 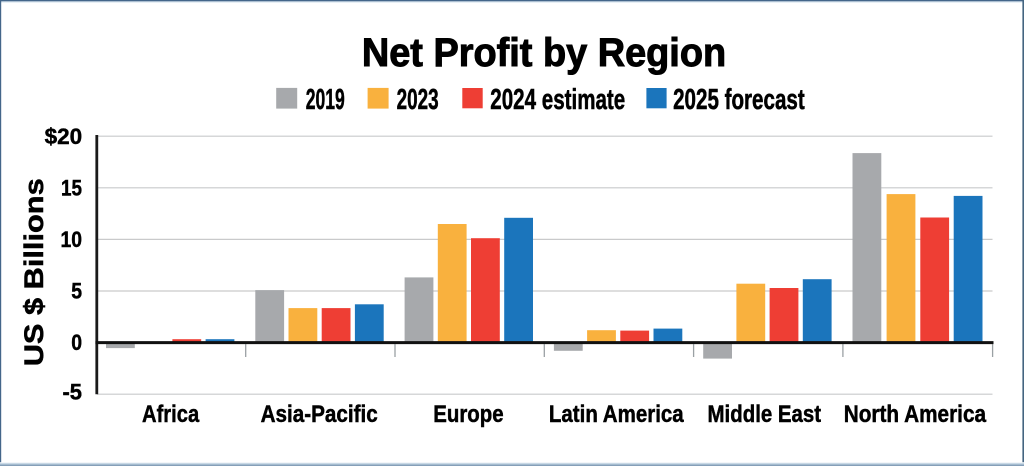 I want to click on svg-text: -5, so click(x=73, y=392).